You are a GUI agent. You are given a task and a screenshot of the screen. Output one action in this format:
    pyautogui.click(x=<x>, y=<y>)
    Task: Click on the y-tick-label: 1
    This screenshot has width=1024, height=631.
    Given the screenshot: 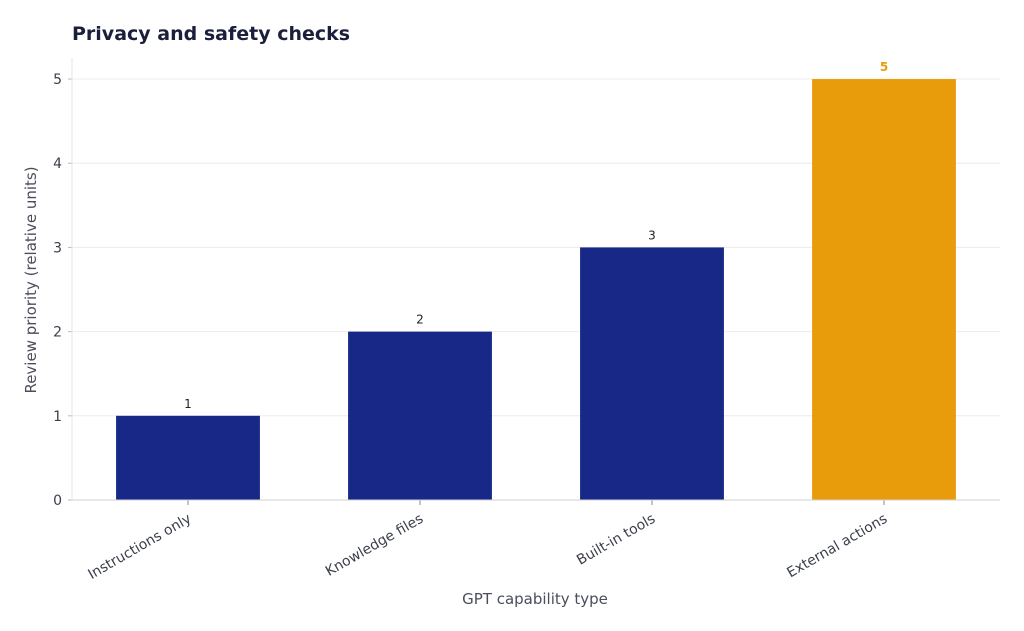 What is the action you would take?
    pyautogui.click(x=57, y=417)
    